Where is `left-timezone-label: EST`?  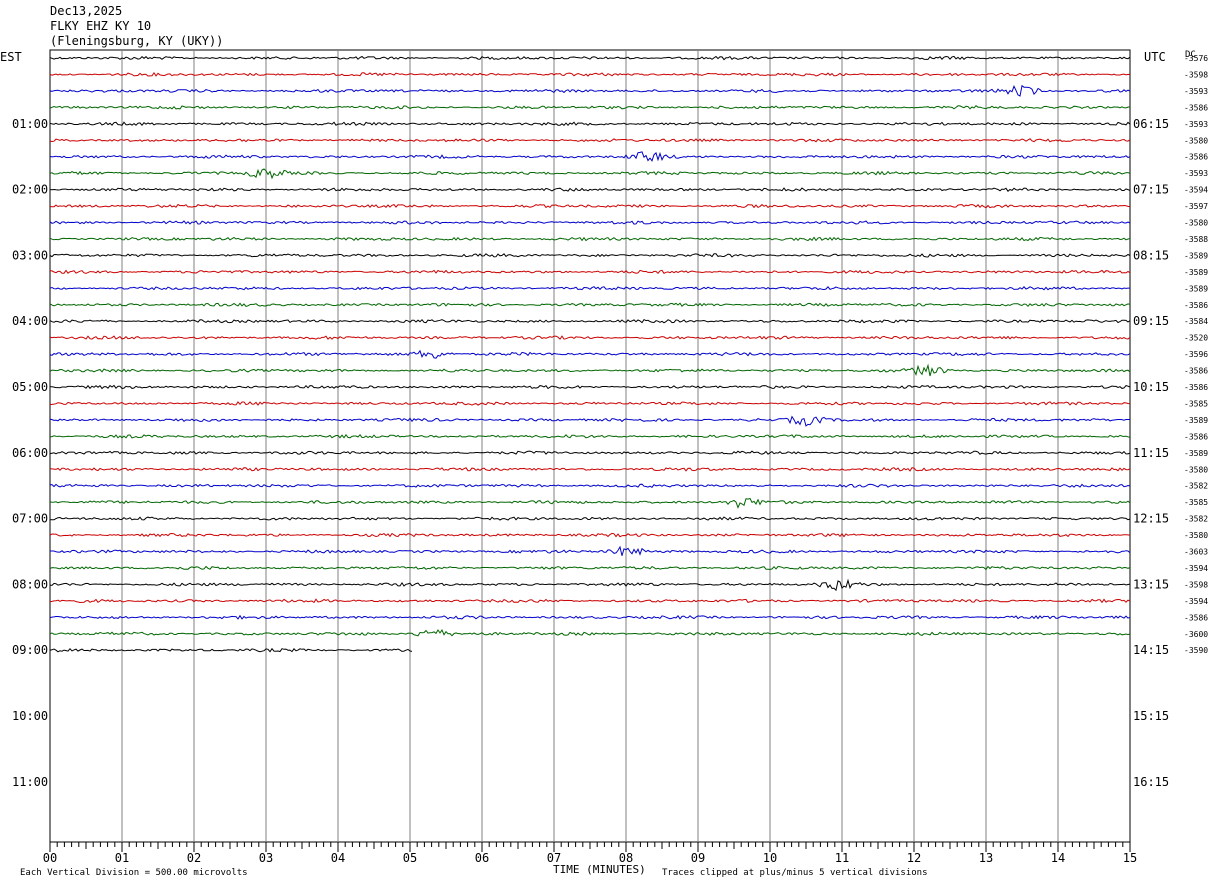 left-timezone-label: EST is located at coordinates (11, 57).